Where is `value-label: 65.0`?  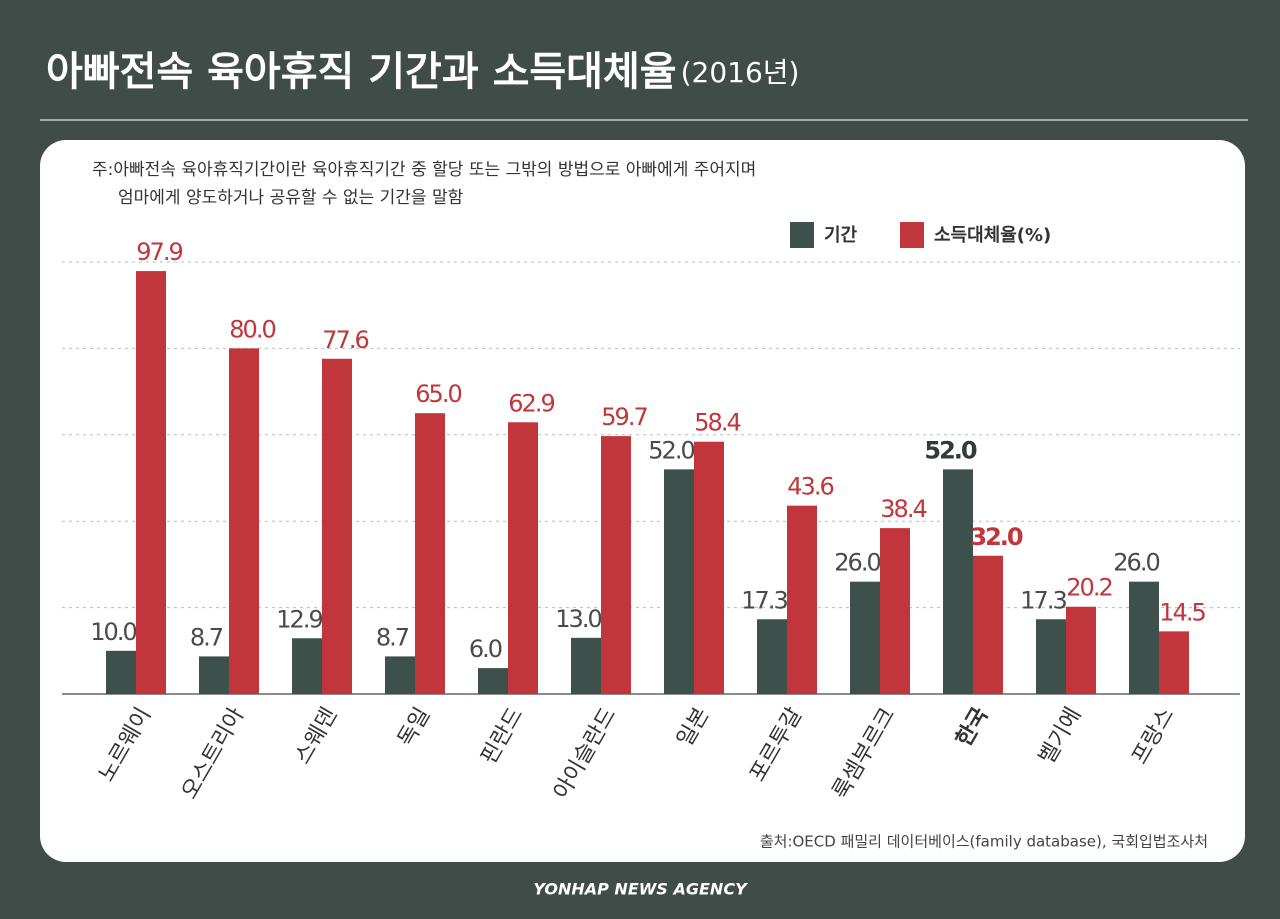
value-label: 65.0 is located at coordinates (438, 394).